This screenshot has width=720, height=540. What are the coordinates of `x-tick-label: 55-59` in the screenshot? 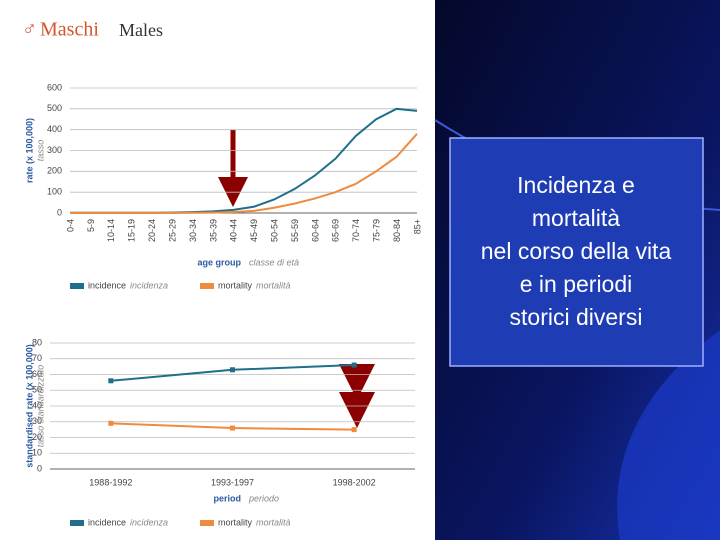 It's located at (295, 230).